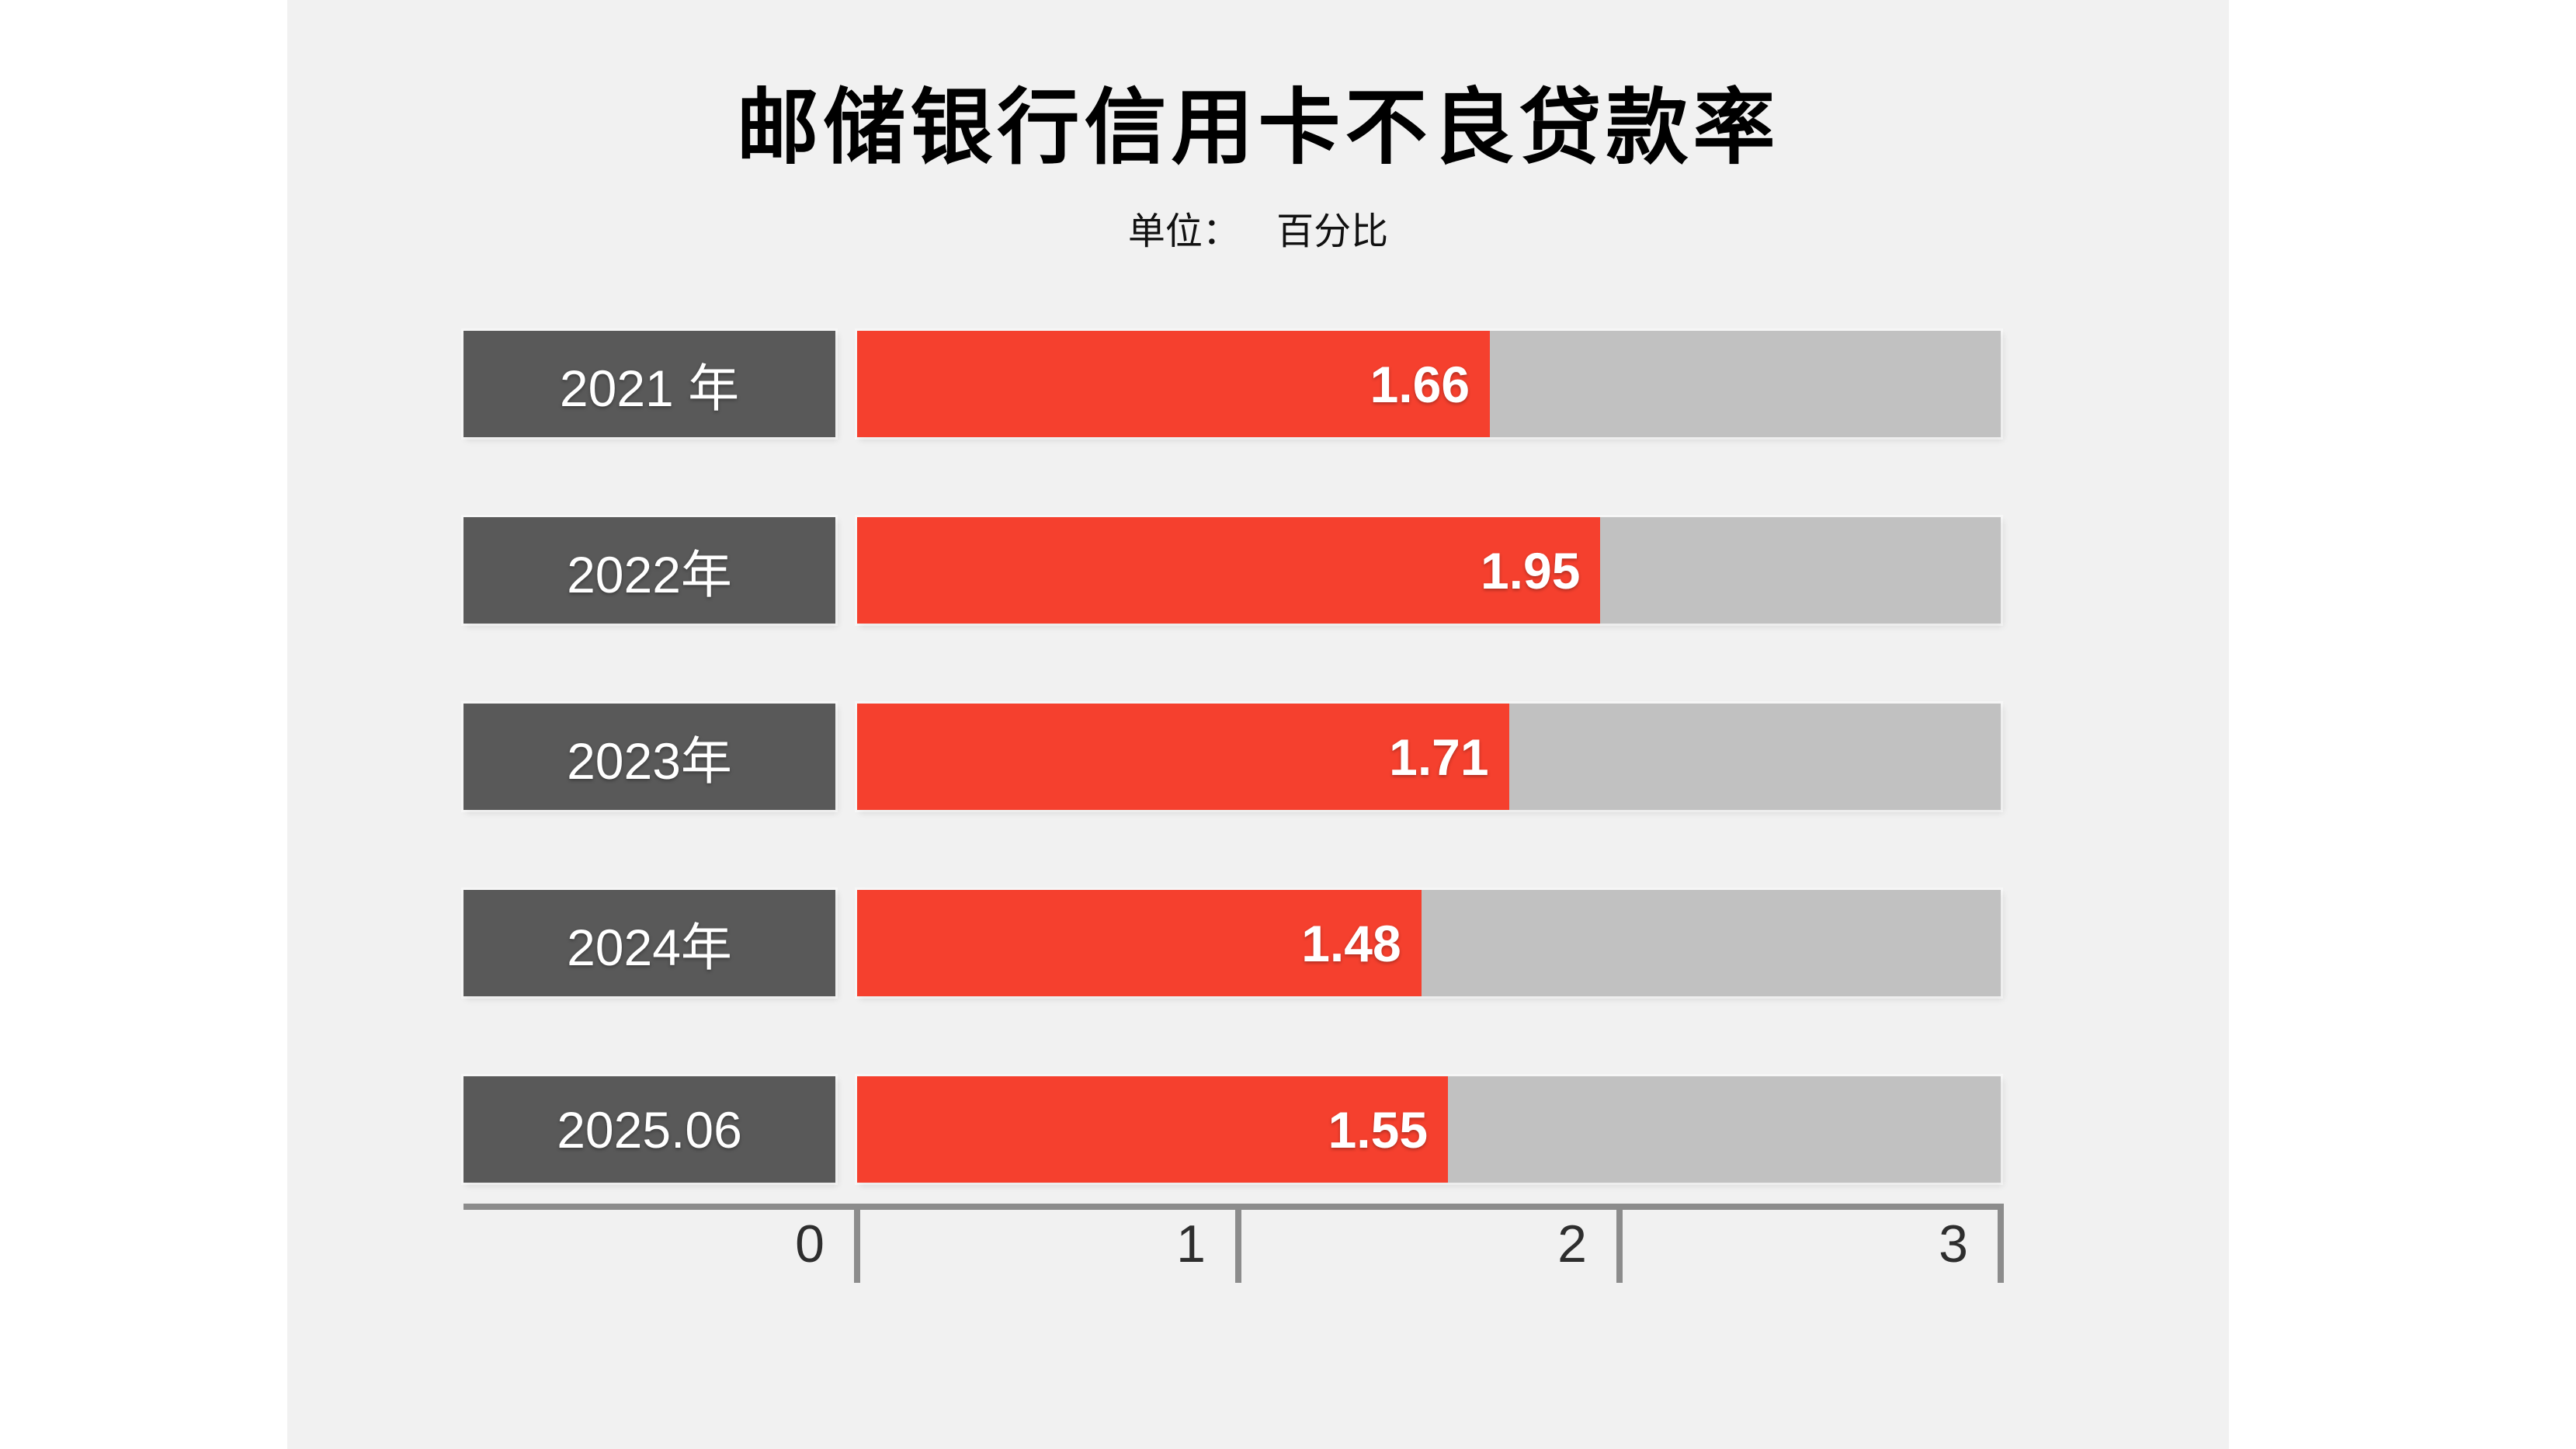 The width and height of the screenshot is (2576, 1449). Describe the element at coordinates (1139, 943) in the screenshot. I see `bar-value-fill: 1.48` at that location.